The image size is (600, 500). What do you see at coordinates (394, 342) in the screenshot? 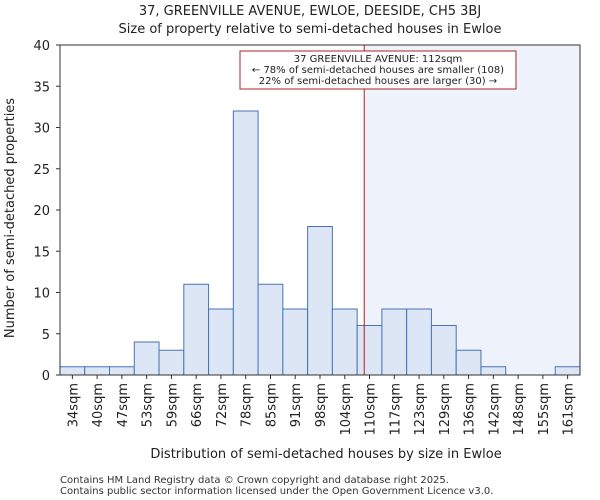
I see `bar-117sqm` at bounding box center [394, 342].